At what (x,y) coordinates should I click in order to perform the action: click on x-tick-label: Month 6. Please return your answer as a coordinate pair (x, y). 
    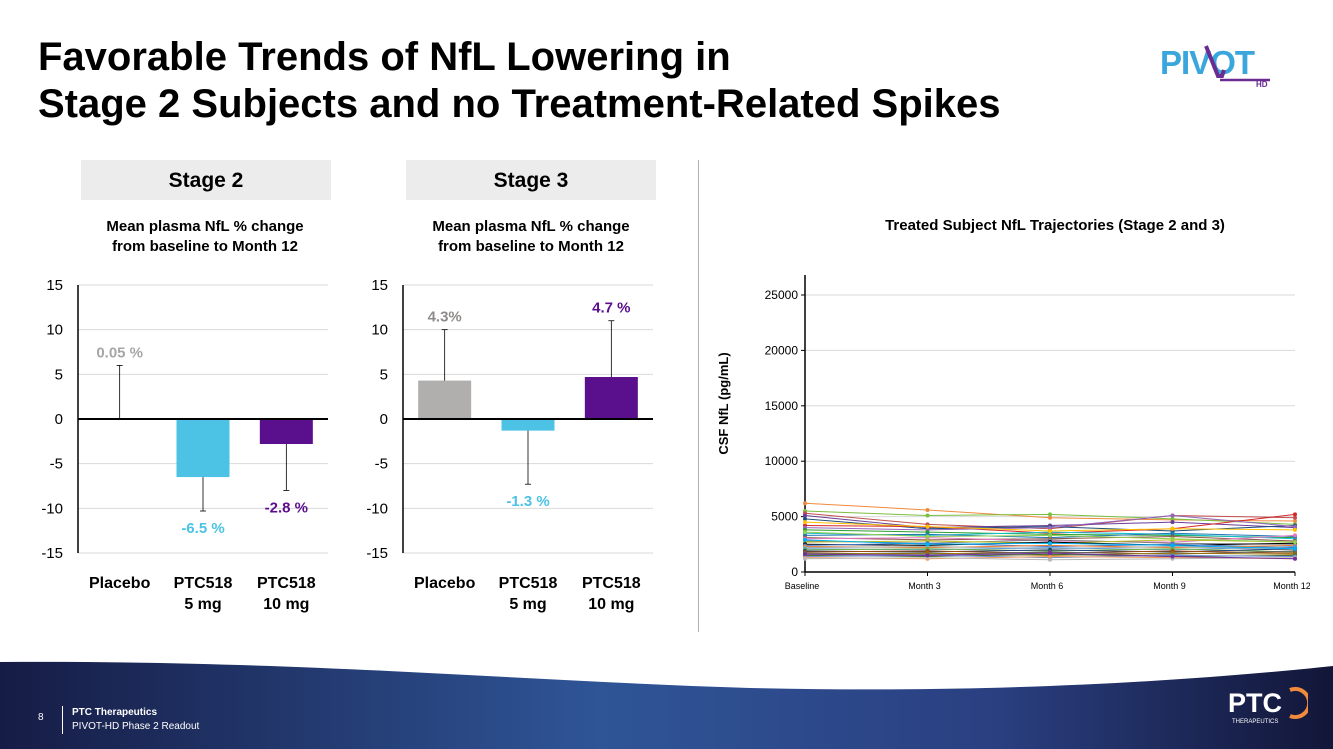
    Looking at the image, I should click on (1047, 586).